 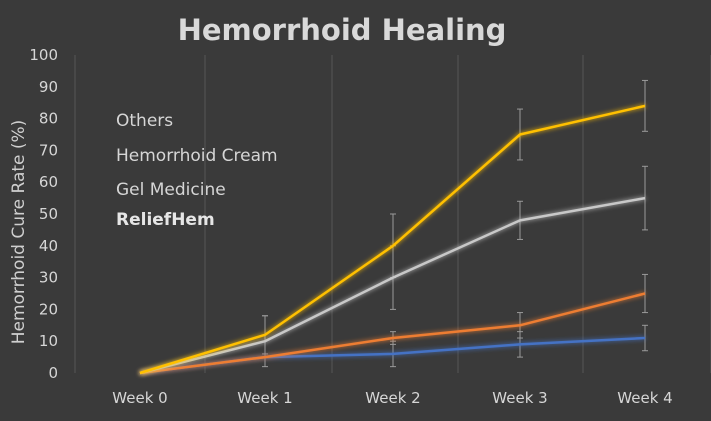 I want to click on y-tick-label: 50, so click(x=48, y=214).